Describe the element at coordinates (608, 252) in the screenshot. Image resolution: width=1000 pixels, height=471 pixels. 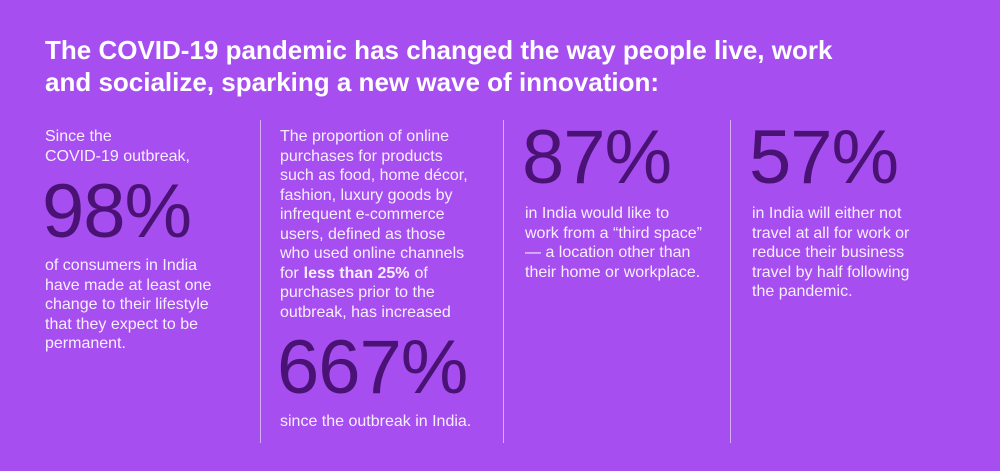
I see `text-line: — a location other than` at that location.